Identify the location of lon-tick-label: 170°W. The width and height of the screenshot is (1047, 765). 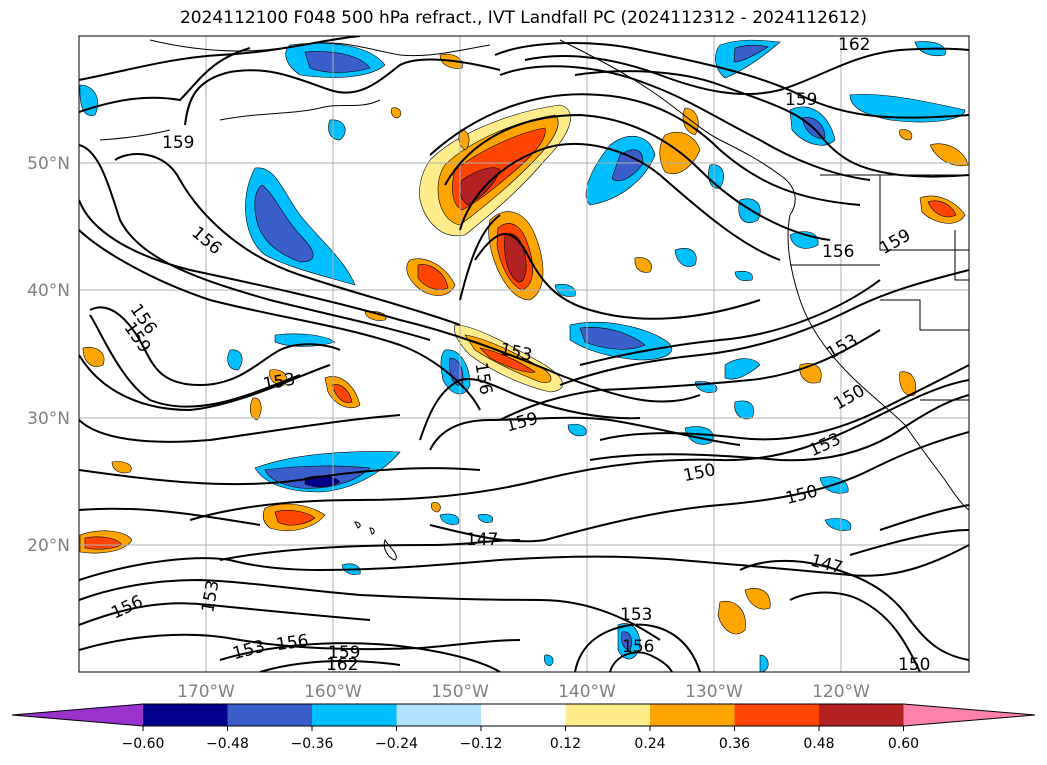
(206, 692).